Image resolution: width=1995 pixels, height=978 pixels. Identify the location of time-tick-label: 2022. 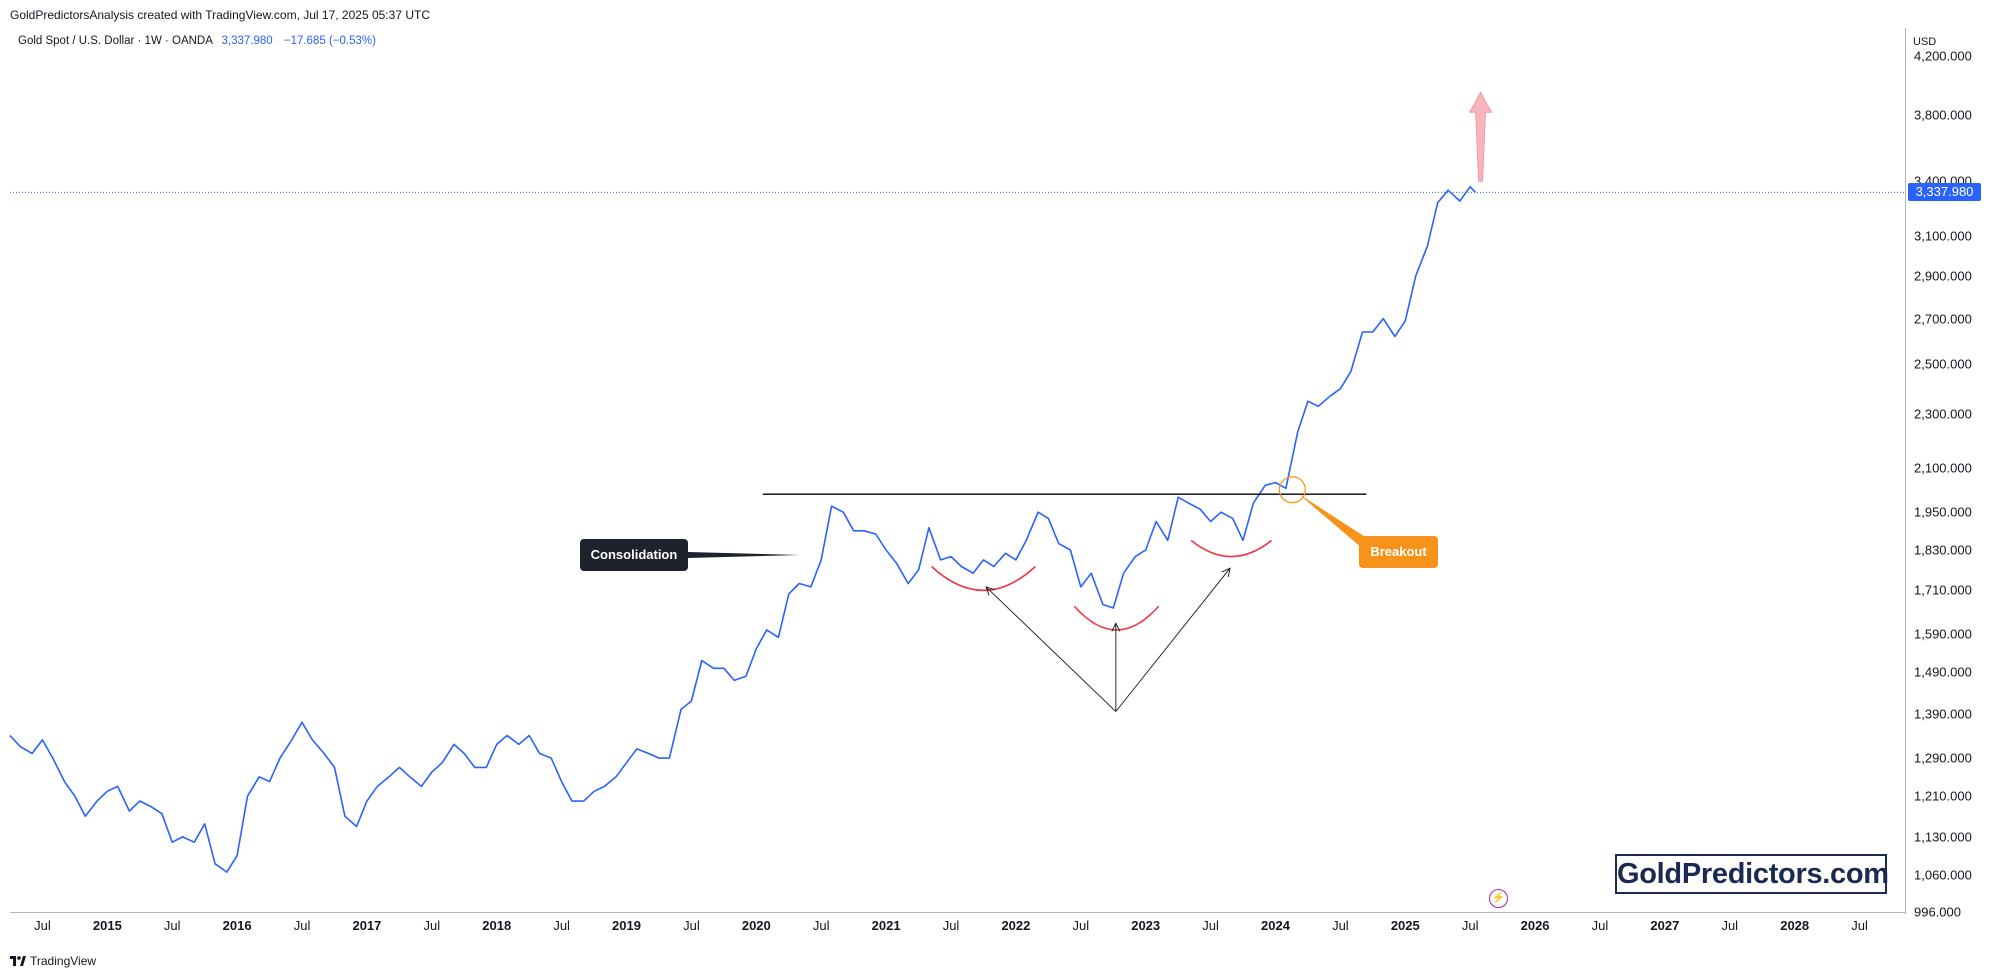
(1016, 925).